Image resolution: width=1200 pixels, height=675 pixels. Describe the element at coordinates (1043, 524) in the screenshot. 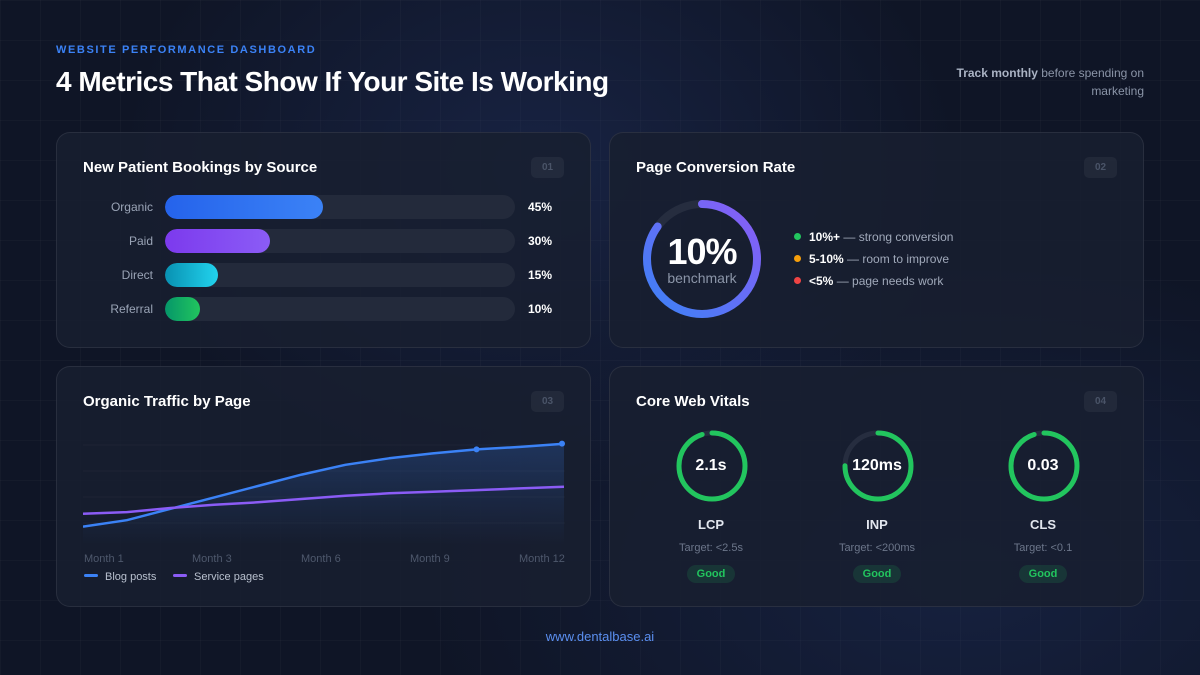

I see `vital-name-cls: CLS` at that location.